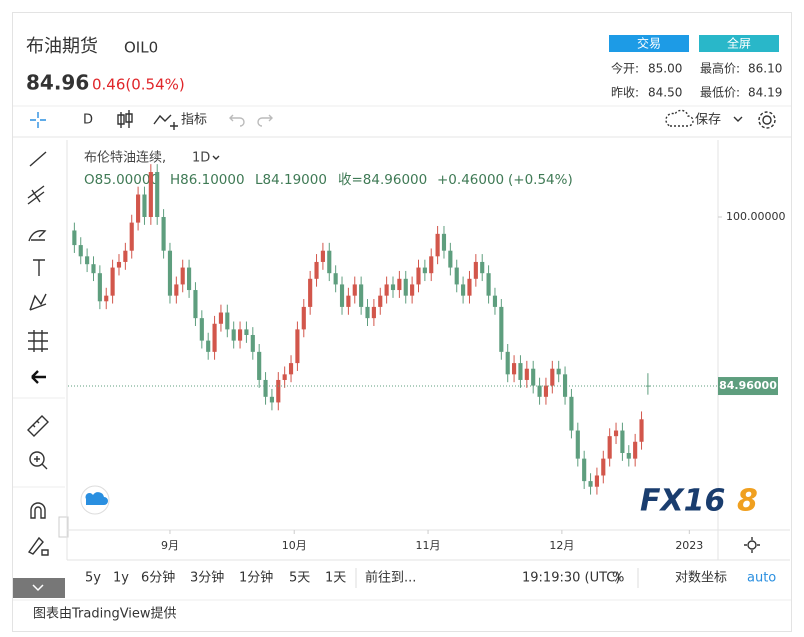  I want to click on ruler-tool, so click(38, 426).